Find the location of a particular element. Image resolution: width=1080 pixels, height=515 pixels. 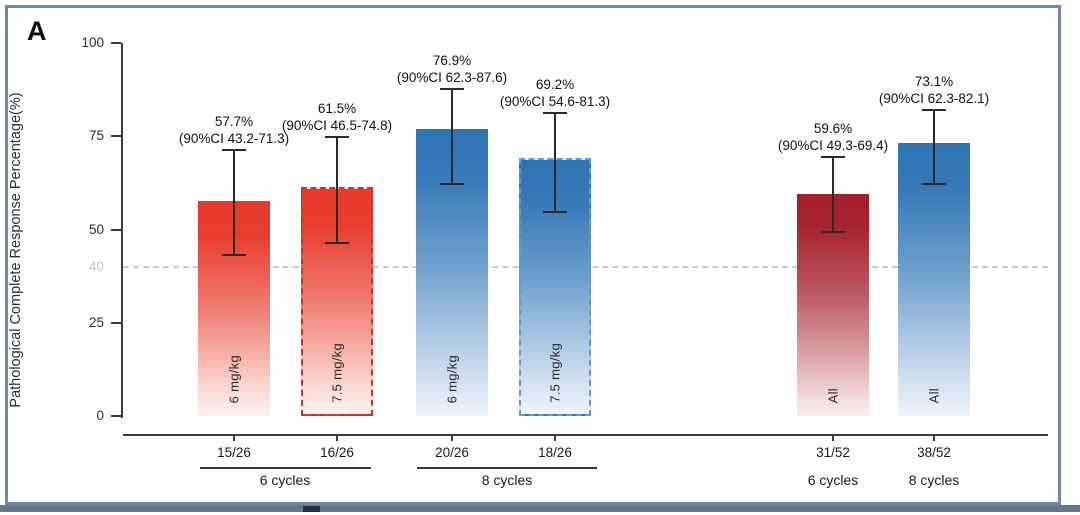

bar-annotation: 76.9% (90%CI 62.3-87.6) is located at coordinates (452, 69).